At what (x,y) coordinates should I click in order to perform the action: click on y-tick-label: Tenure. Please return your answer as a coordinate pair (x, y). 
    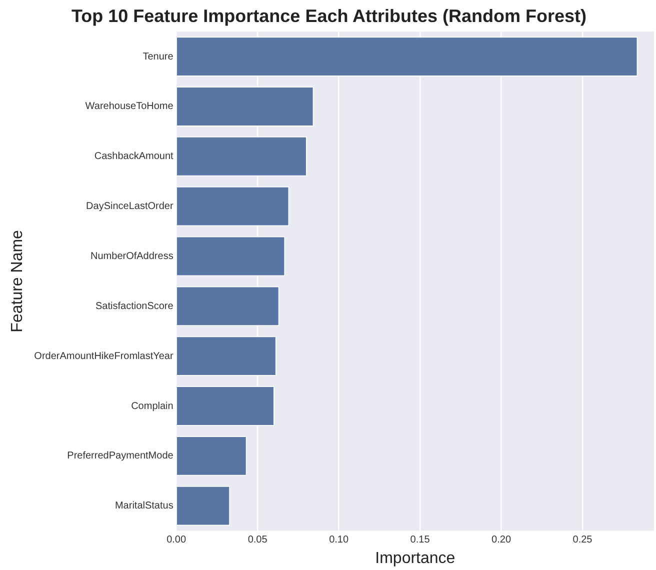
    Looking at the image, I should click on (158, 56).